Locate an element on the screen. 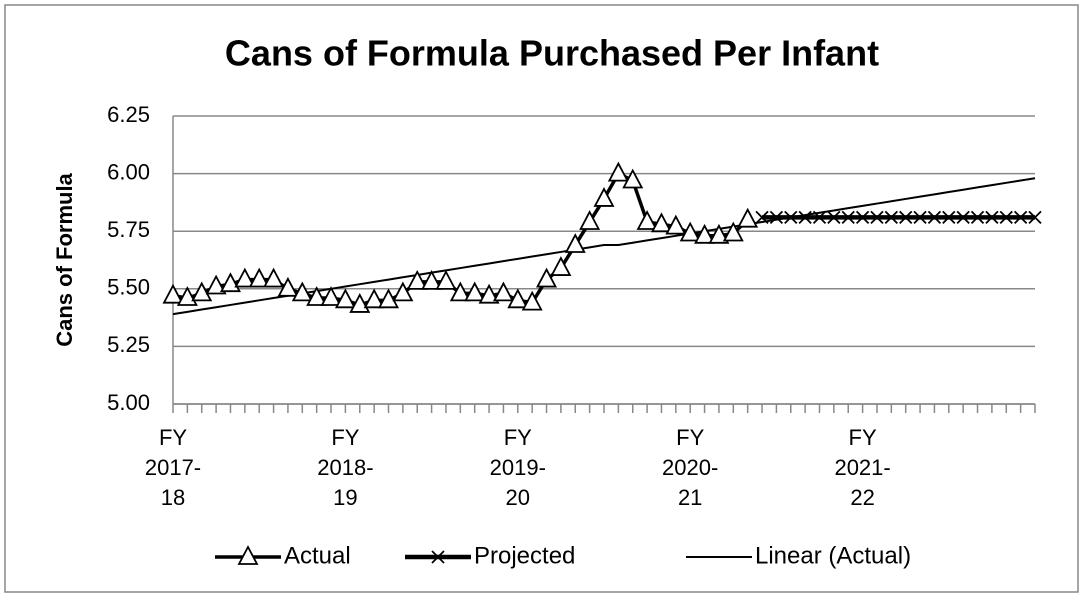 The width and height of the screenshot is (1084, 598). legend-label: Actual is located at coordinates (317, 555).